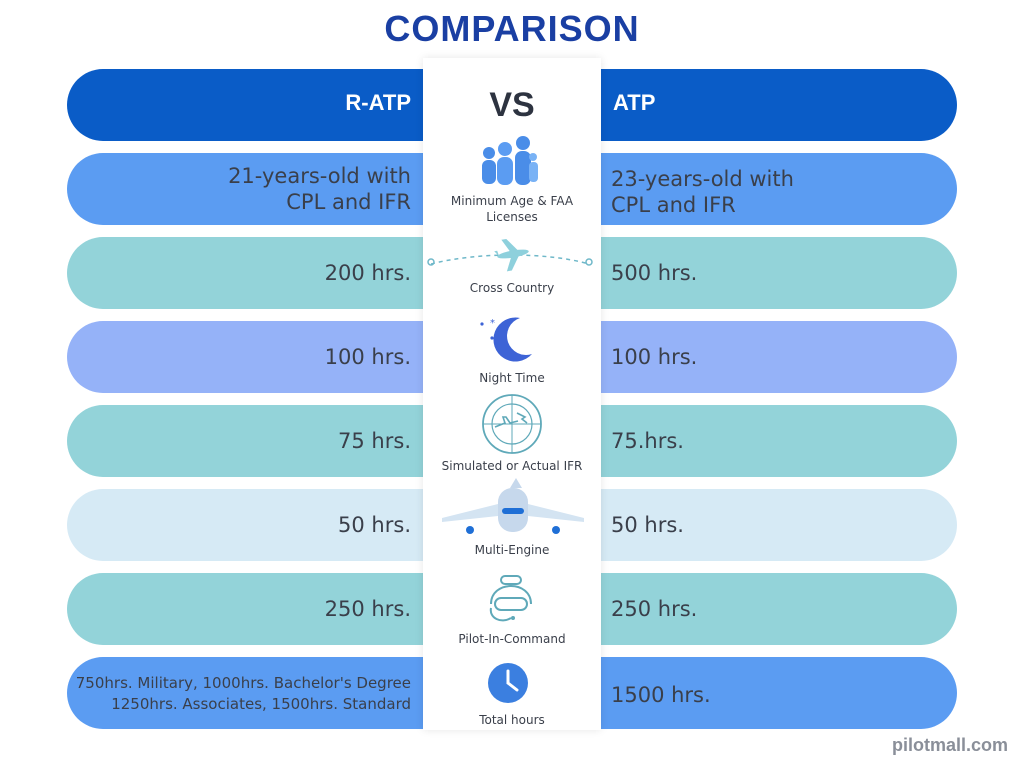  What do you see at coordinates (654, 357) in the screenshot?
I see `row-night-right: 100 hrs.` at bounding box center [654, 357].